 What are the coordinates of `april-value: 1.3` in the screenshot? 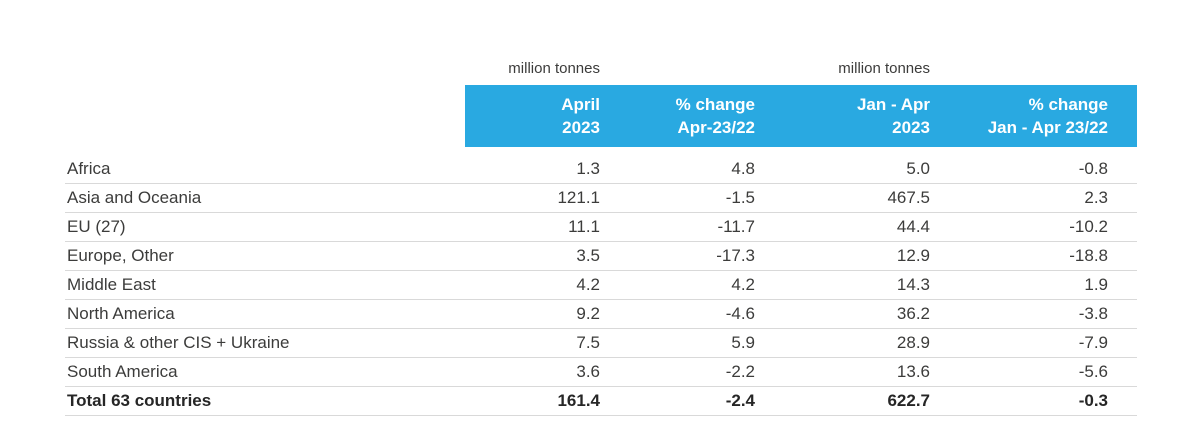 It's located at (538, 165).